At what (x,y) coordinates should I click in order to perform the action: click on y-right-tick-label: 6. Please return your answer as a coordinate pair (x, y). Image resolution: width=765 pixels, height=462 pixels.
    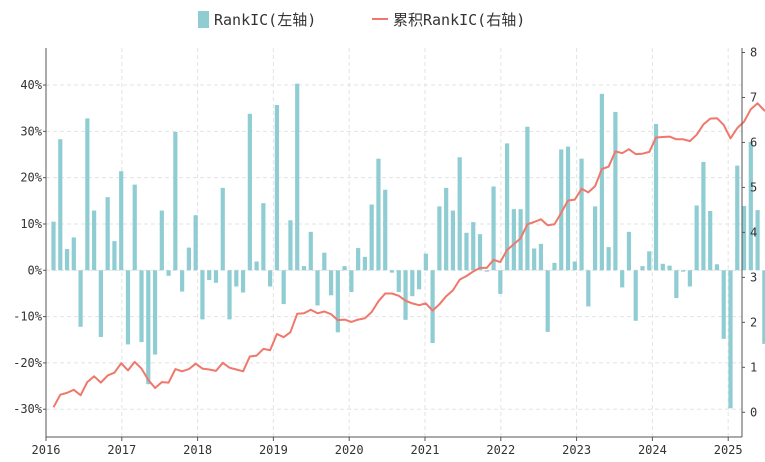
    Looking at the image, I should click on (753, 142).